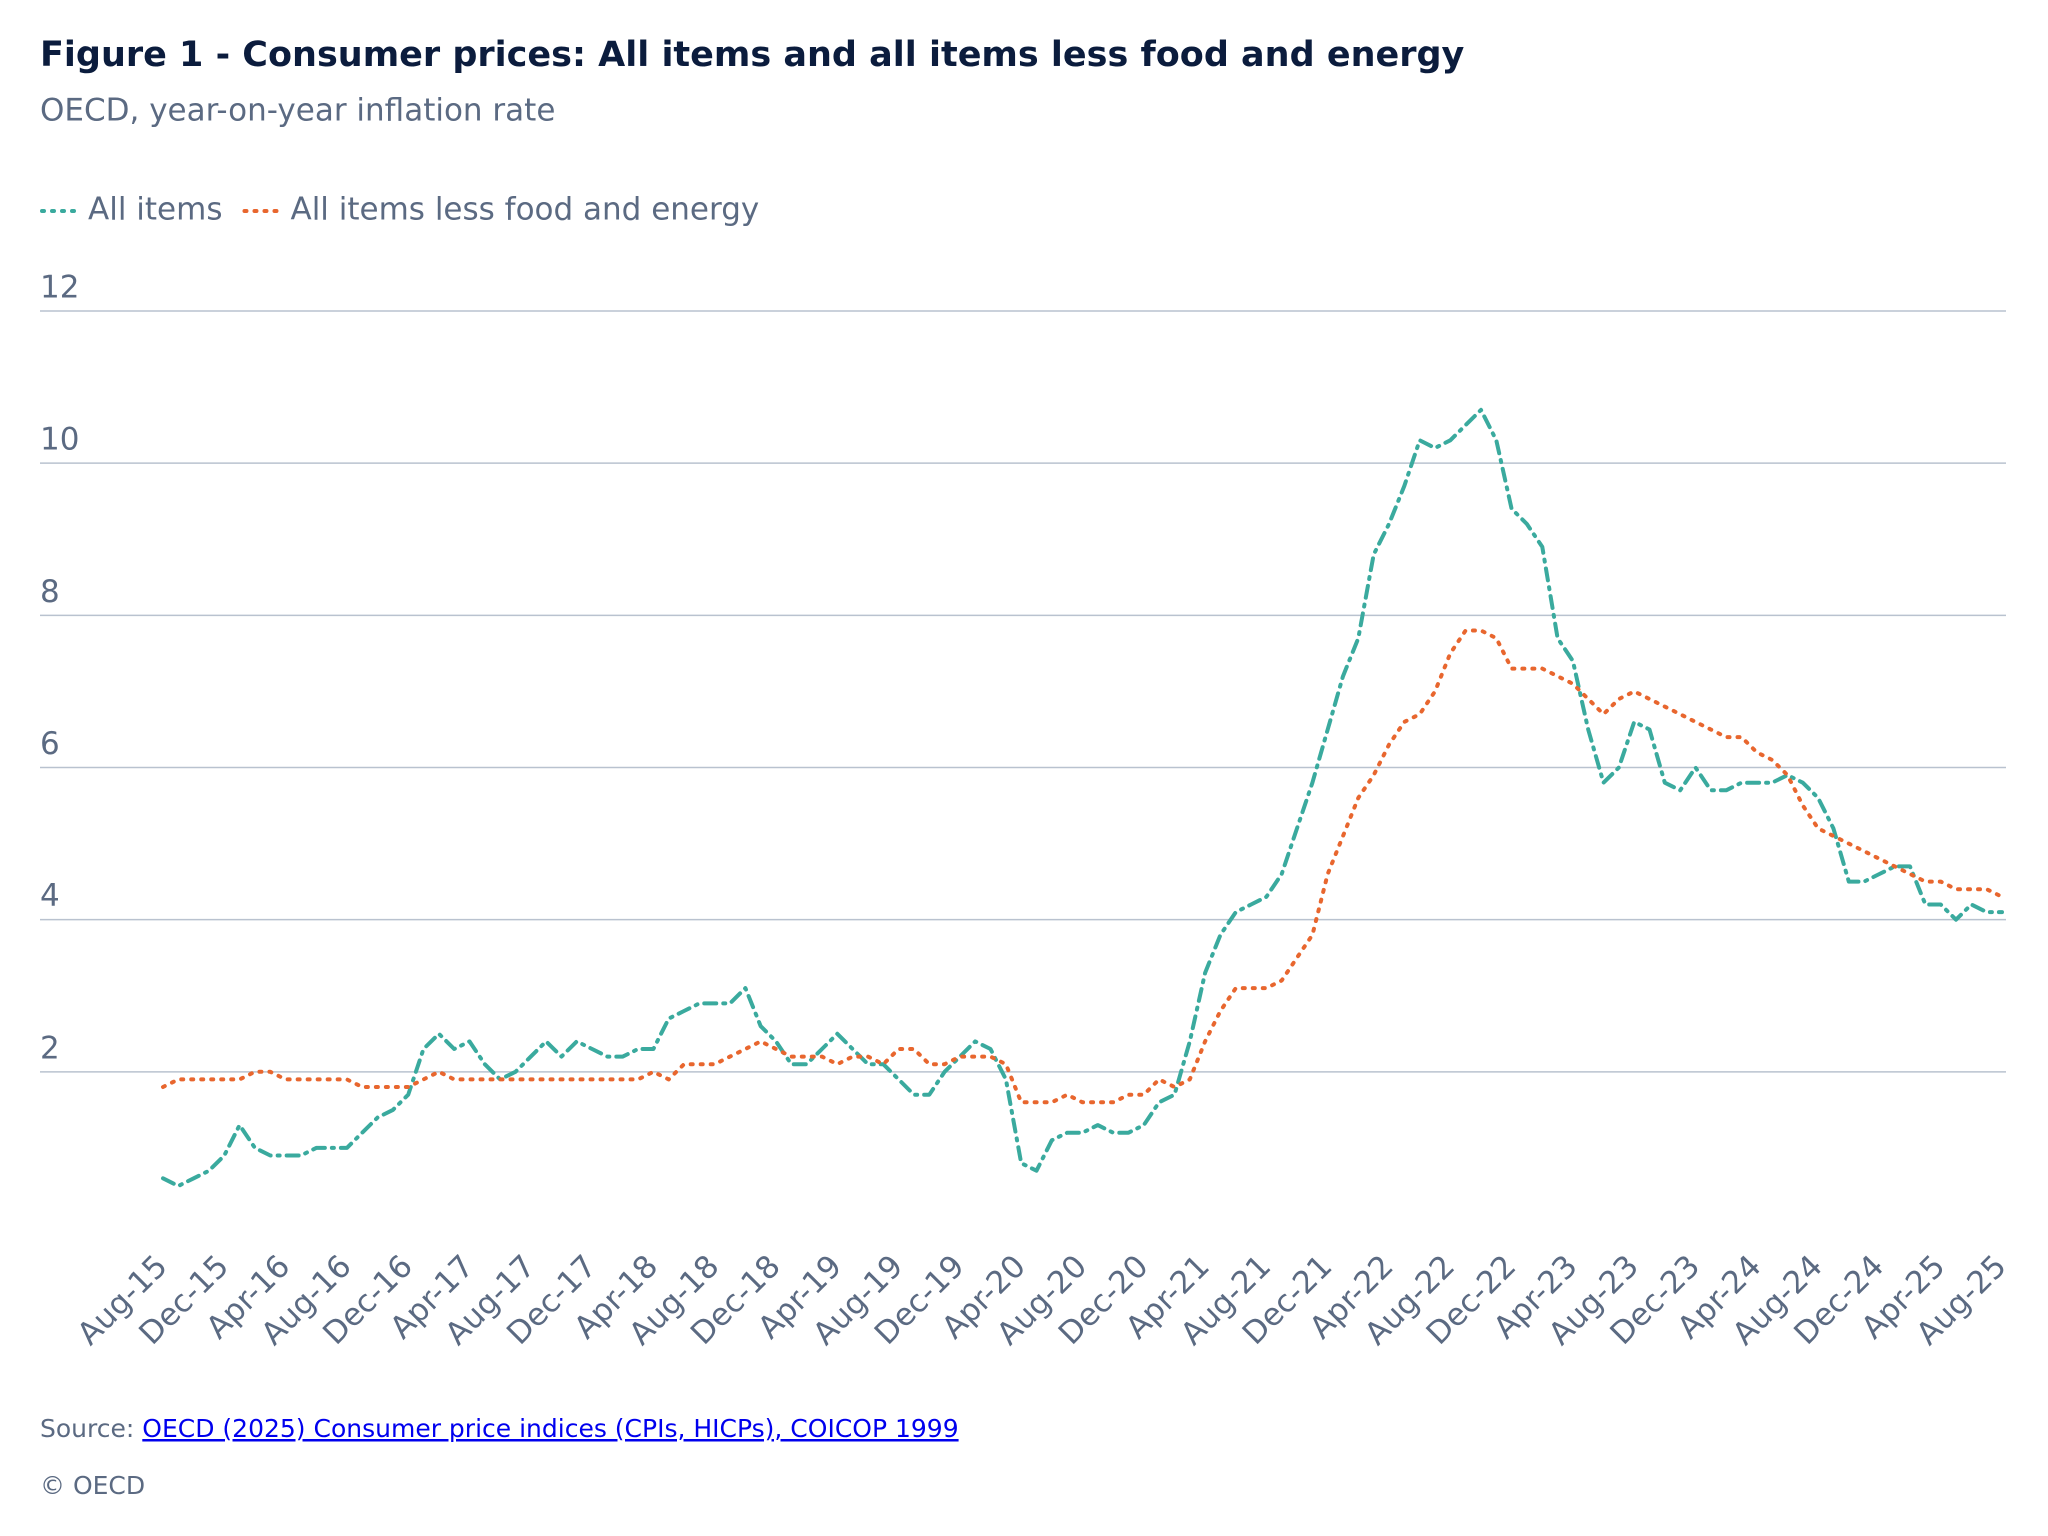 Image resolution: width=2048 pixels, height=1536 pixels. What do you see at coordinates (50, 744) in the screenshot?
I see `y-tick-label: 6` at bounding box center [50, 744].